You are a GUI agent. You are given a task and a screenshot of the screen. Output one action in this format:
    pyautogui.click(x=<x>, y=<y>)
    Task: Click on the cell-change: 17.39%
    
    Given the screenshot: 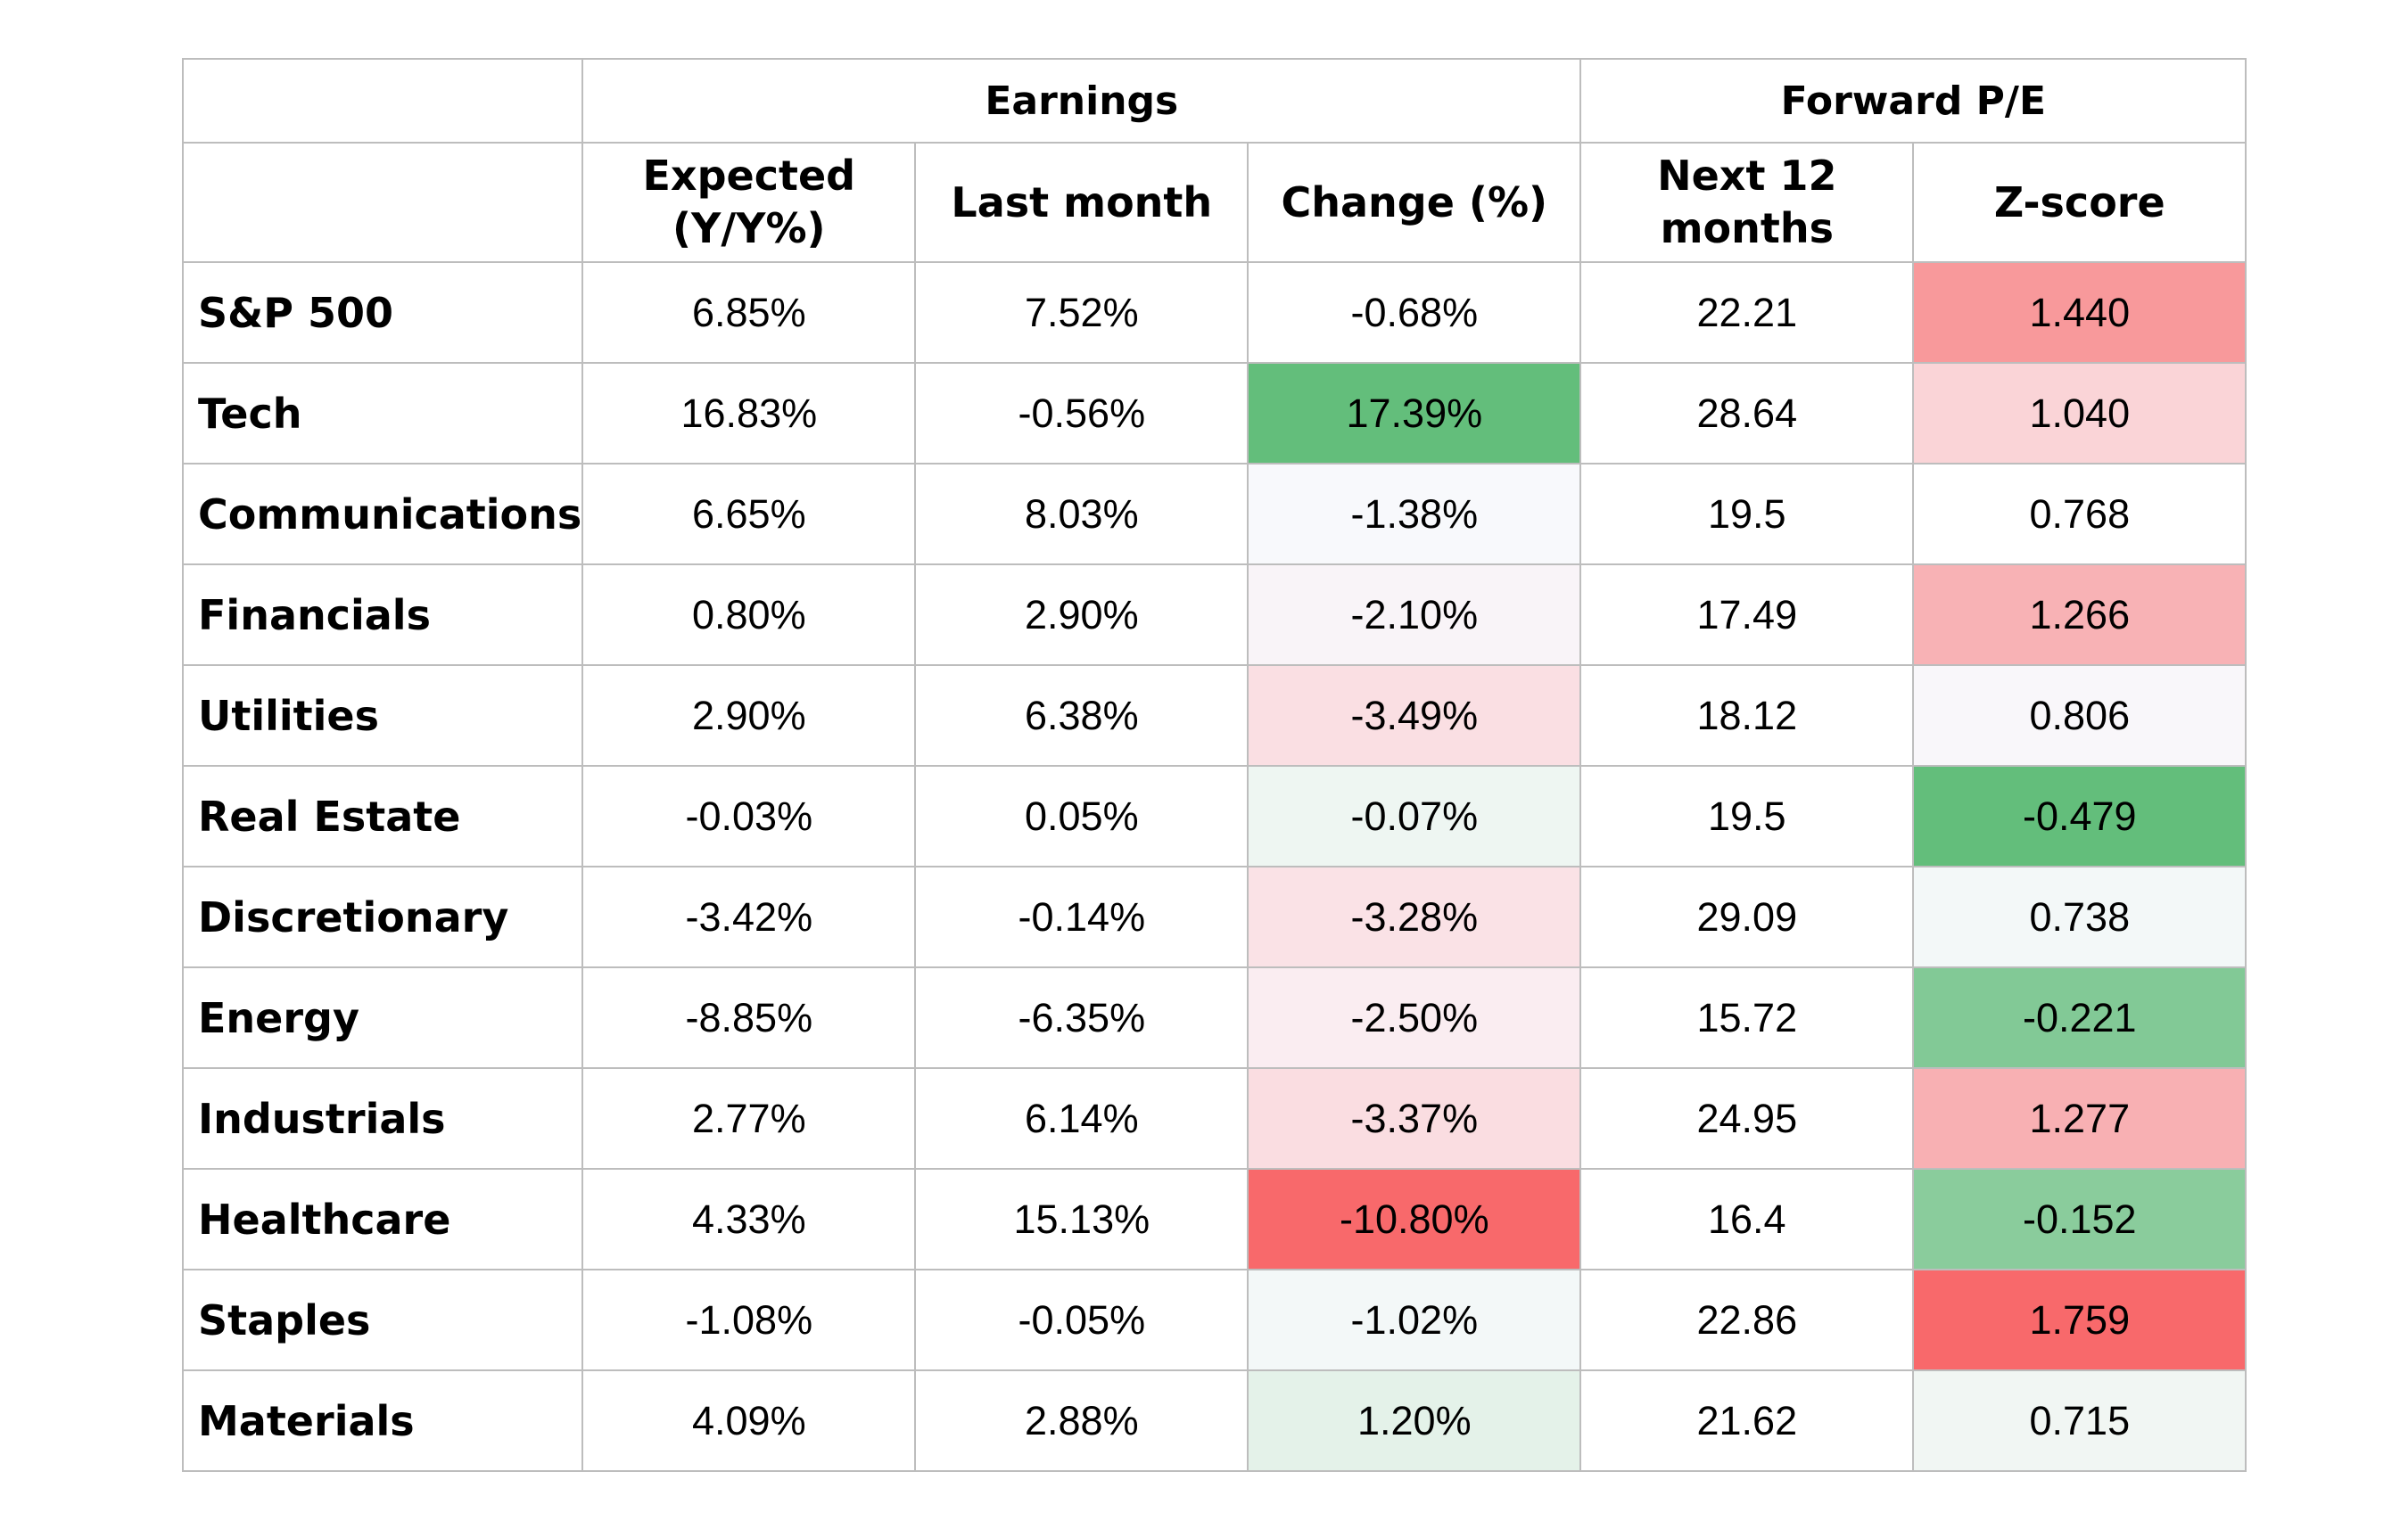 What is the action you would take?
    pyautogui.click(x=1414, y=413)
    